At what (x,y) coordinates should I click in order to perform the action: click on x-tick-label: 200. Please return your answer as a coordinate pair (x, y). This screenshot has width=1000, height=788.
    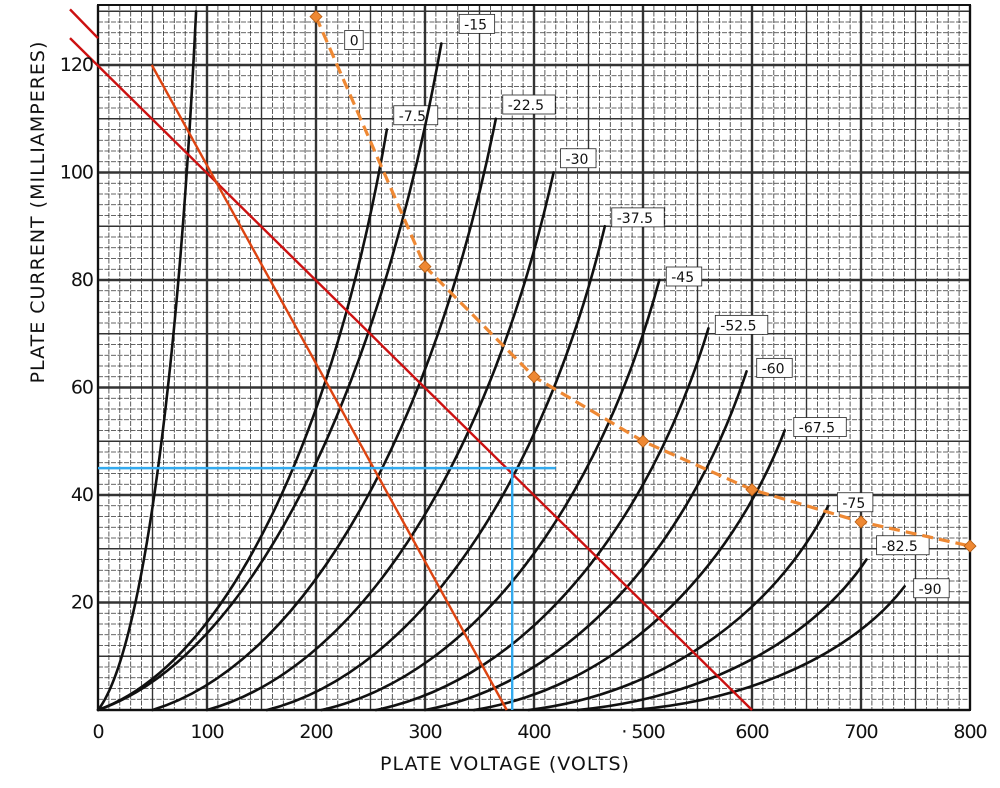
    Looking at the image, I should click on (315, 732).